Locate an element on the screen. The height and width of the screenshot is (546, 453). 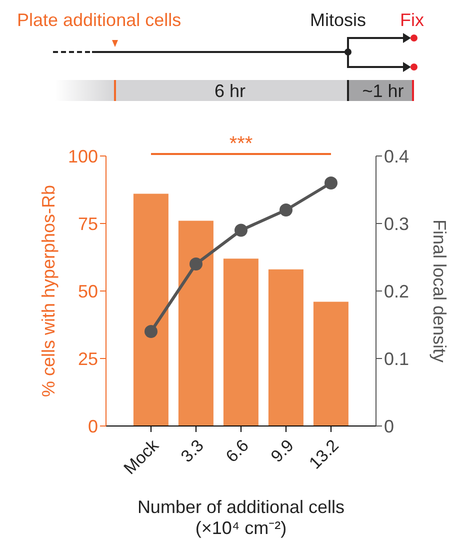
y2-tick-label: 0 is located at coordinates (389, 426).